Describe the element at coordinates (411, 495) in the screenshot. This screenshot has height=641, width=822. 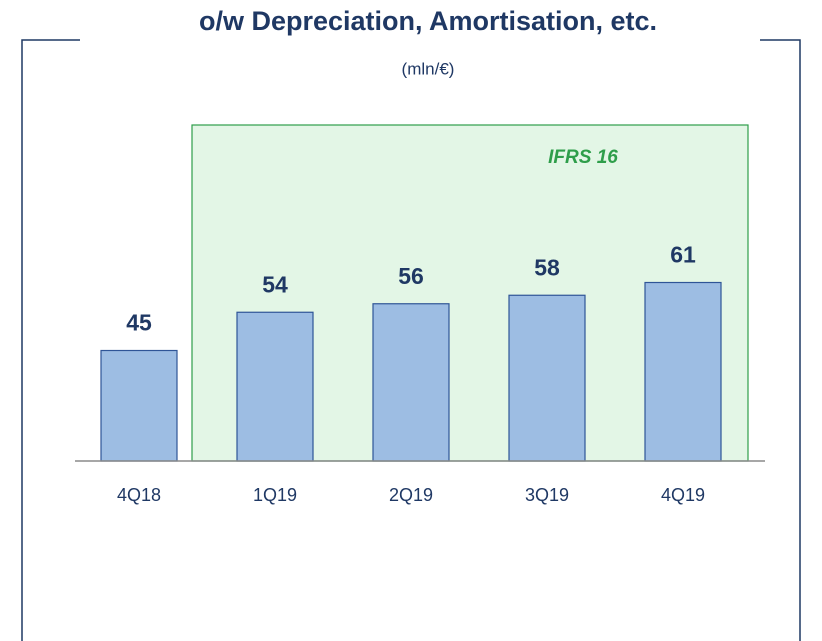
I see `x-tick-label: 2Q19` at that location.